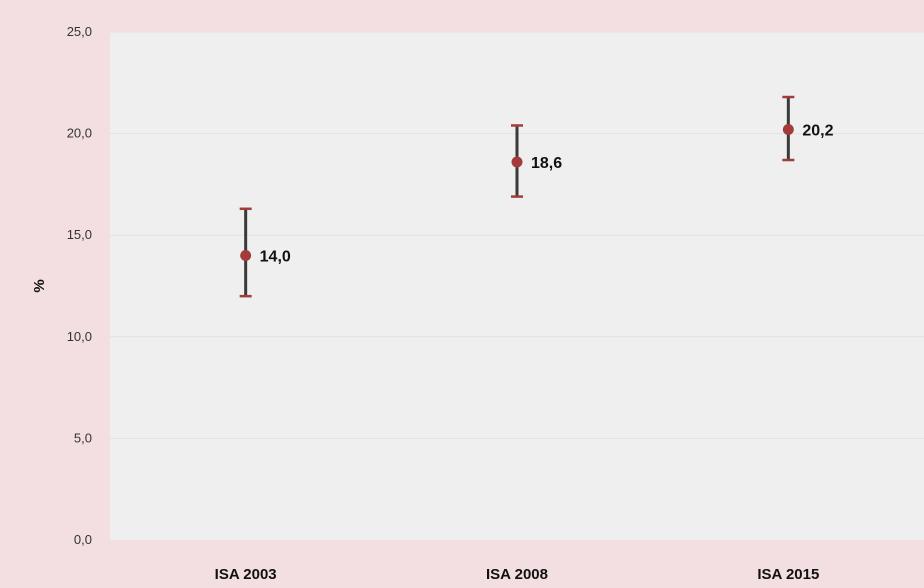 The width and height of the screenshot is (924, 588). What do you see at coordinates (275, 257) in the screenshot?
I see `data-label: 14,0` at bounding box center [275, 257].